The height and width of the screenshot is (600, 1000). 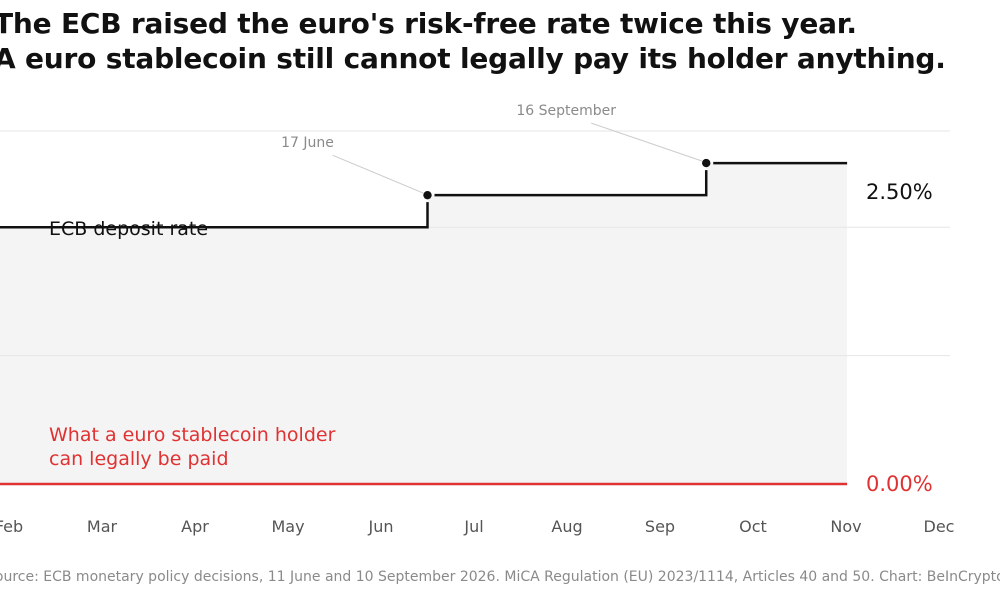 What do you see at coordinates (381, 526) in the screenshot?
I see `x-tick-label-jun: Jun` at bounding box center [381, 526].